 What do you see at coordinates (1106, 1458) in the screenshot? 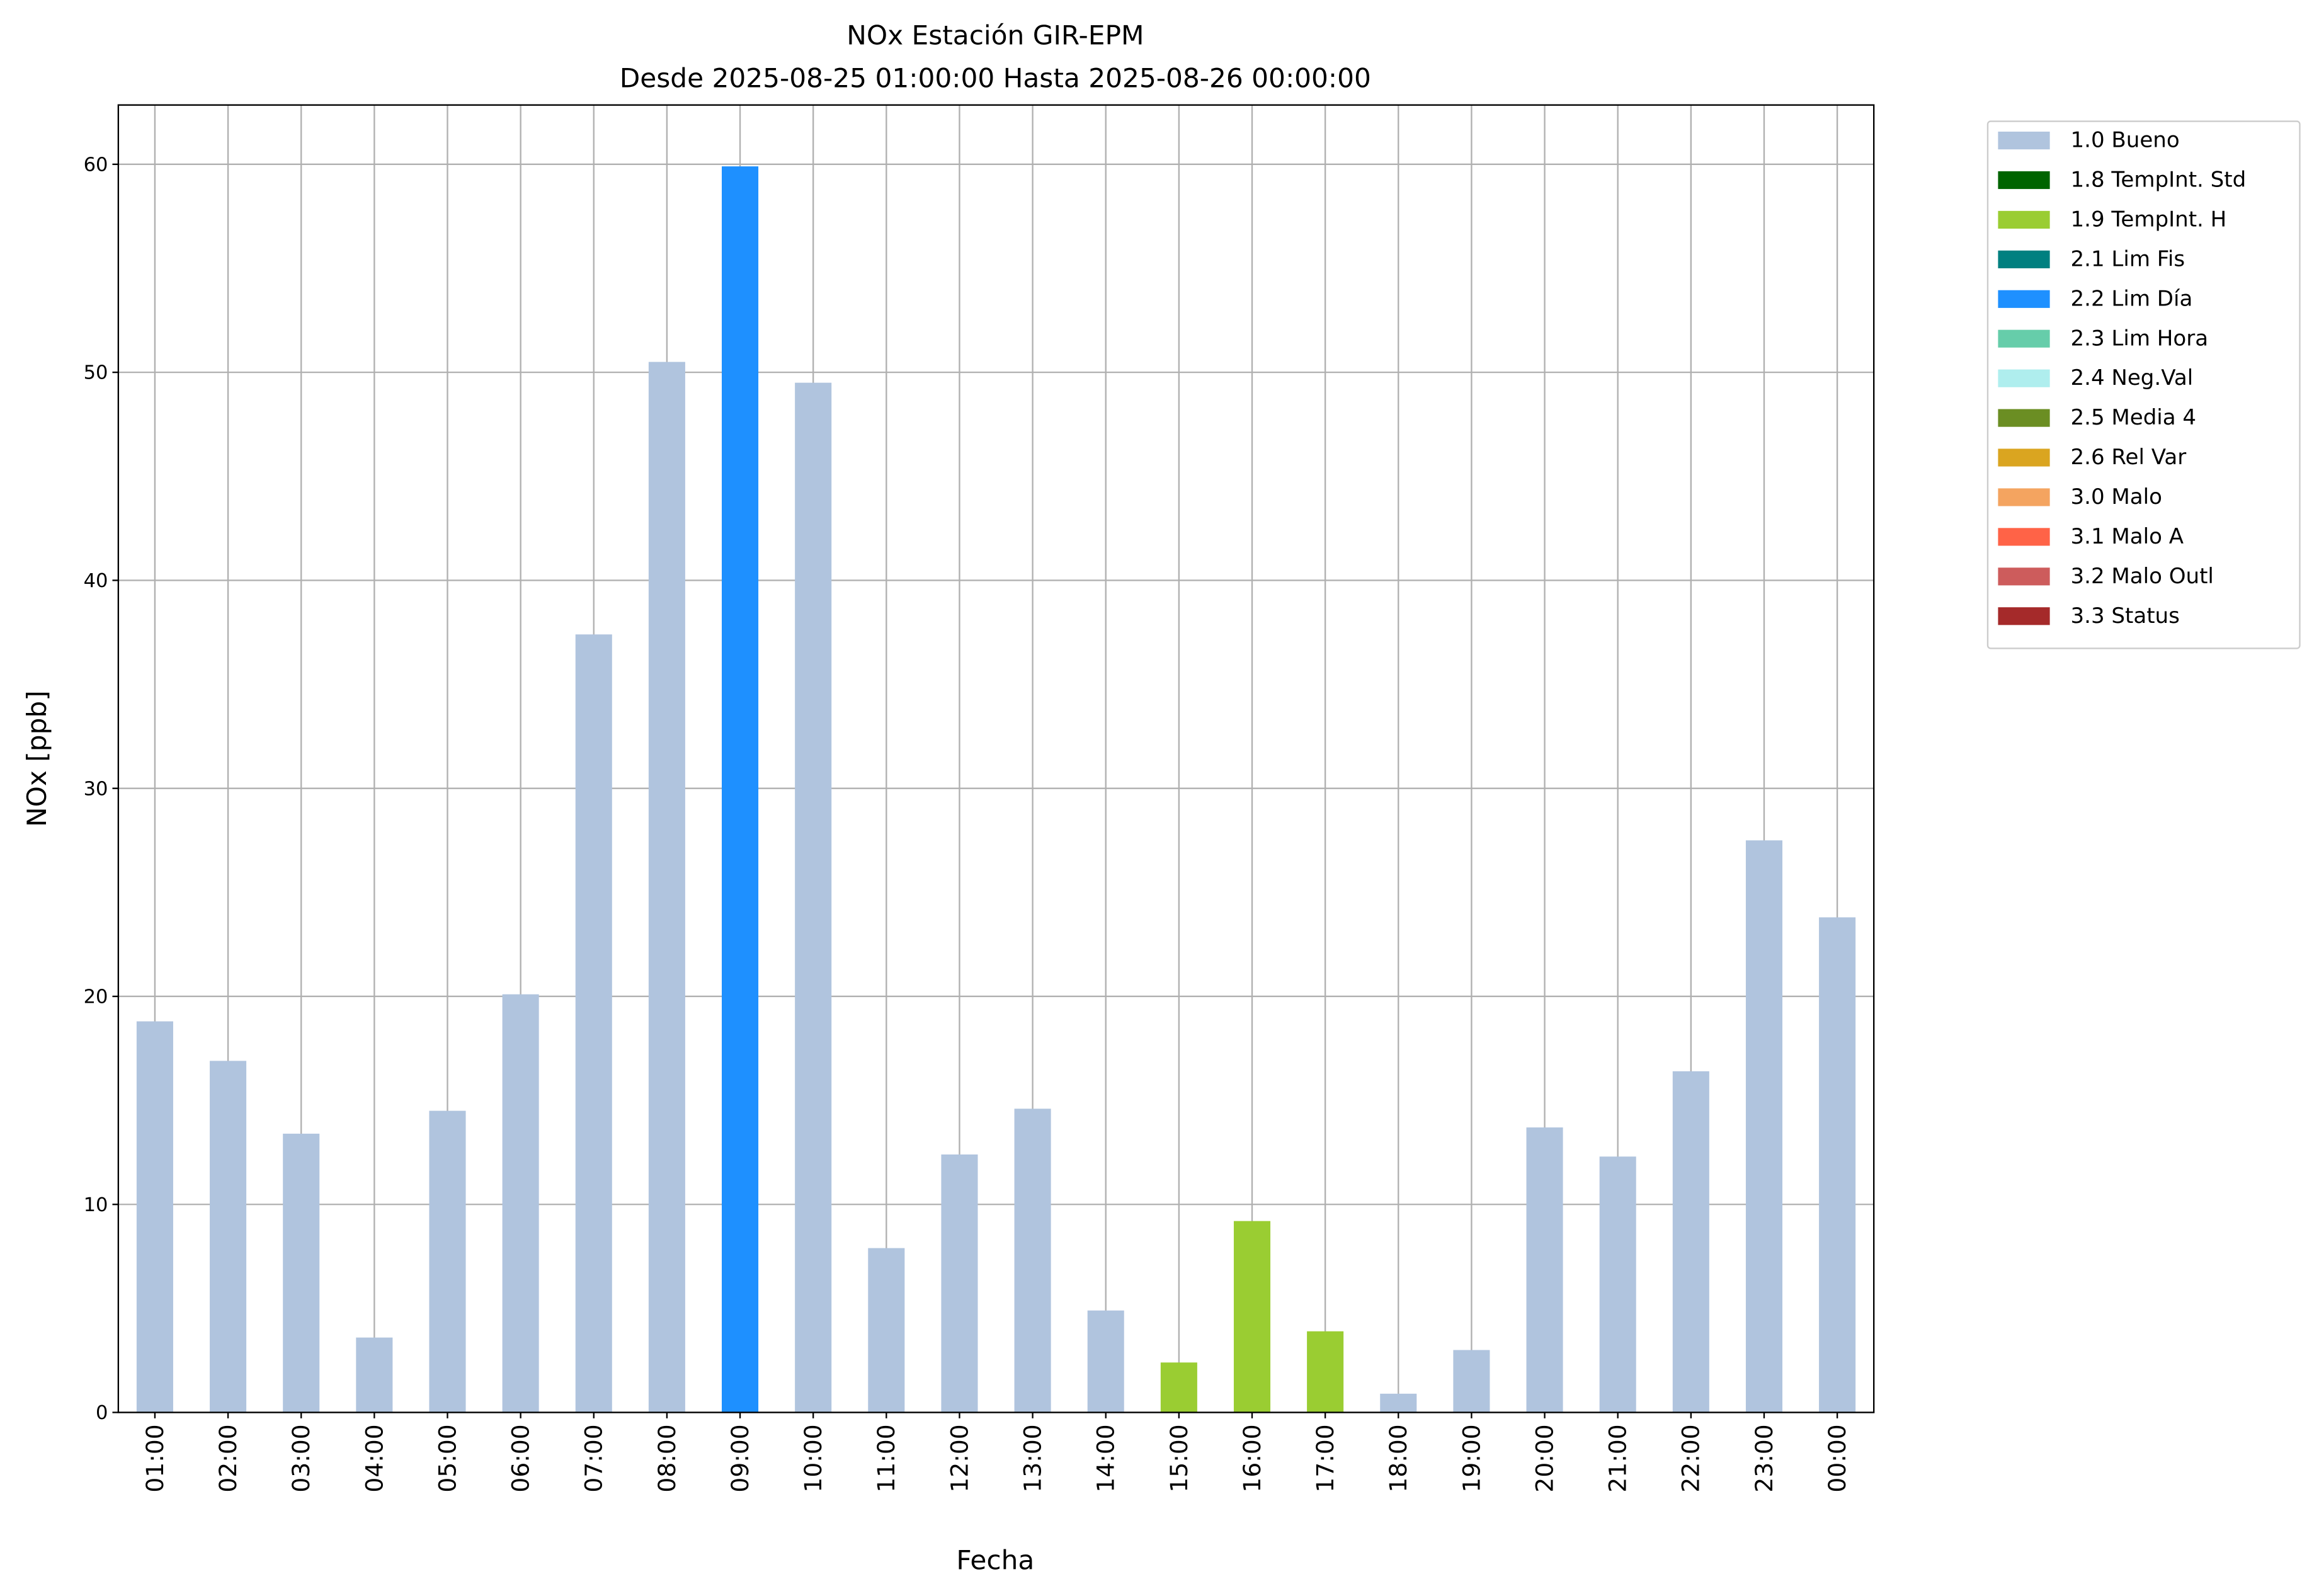
I see `x-tick-label: 14:00` at bounding box center [1106, 1458].